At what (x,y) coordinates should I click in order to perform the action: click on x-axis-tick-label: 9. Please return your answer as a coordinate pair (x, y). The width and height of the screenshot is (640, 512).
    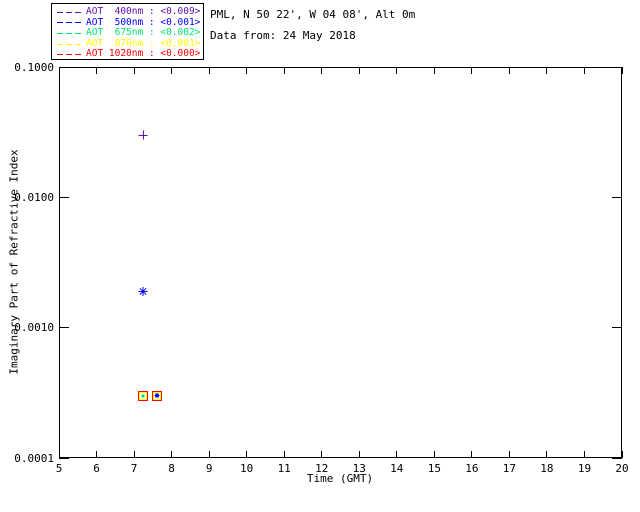
    Looking at the image, I should click on (209, 468).